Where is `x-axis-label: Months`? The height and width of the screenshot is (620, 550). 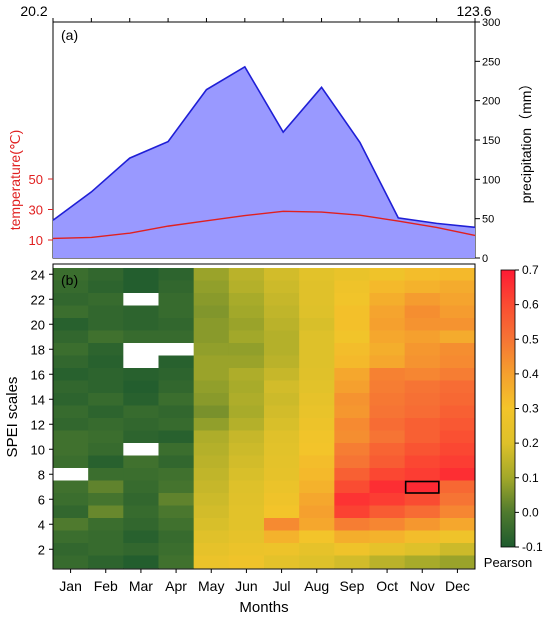 x-axis-label: Months is located at coordinates (263, 607).